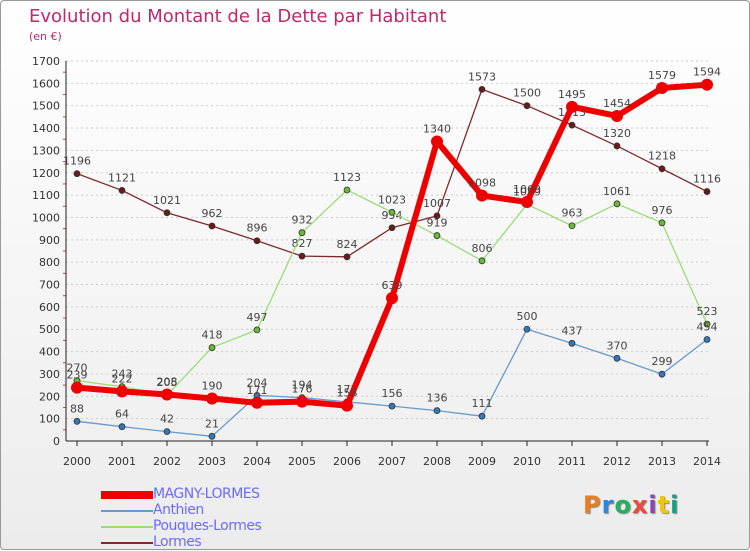  Describe the element at coordinates (49, 419) in the screenshot. I see `y-tick-label: 100` at that location.